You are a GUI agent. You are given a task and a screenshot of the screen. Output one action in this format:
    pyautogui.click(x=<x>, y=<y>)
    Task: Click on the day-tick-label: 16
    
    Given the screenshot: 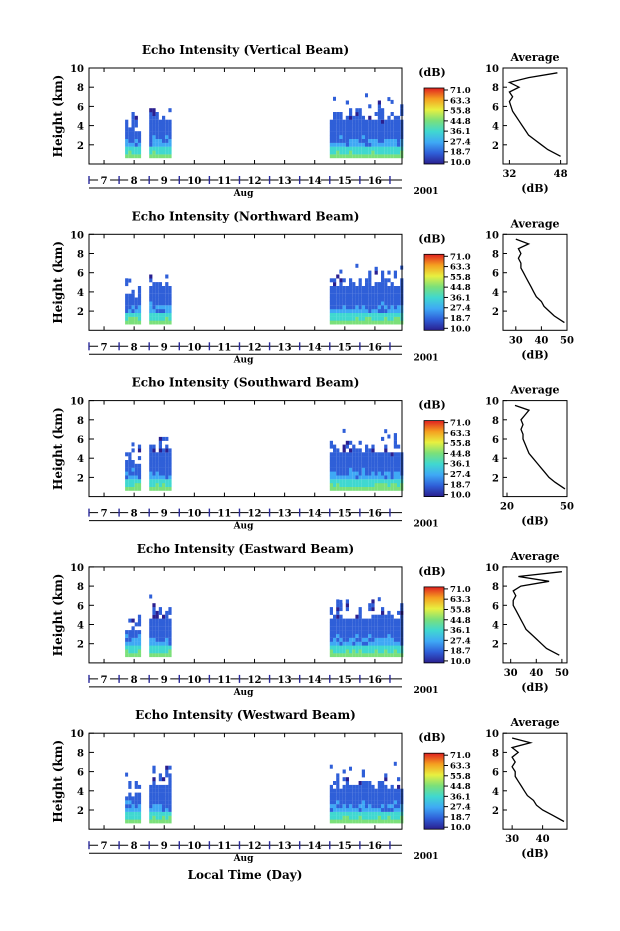 What is the action you would take?
    pyautogui.click(x=375, y=514)
    